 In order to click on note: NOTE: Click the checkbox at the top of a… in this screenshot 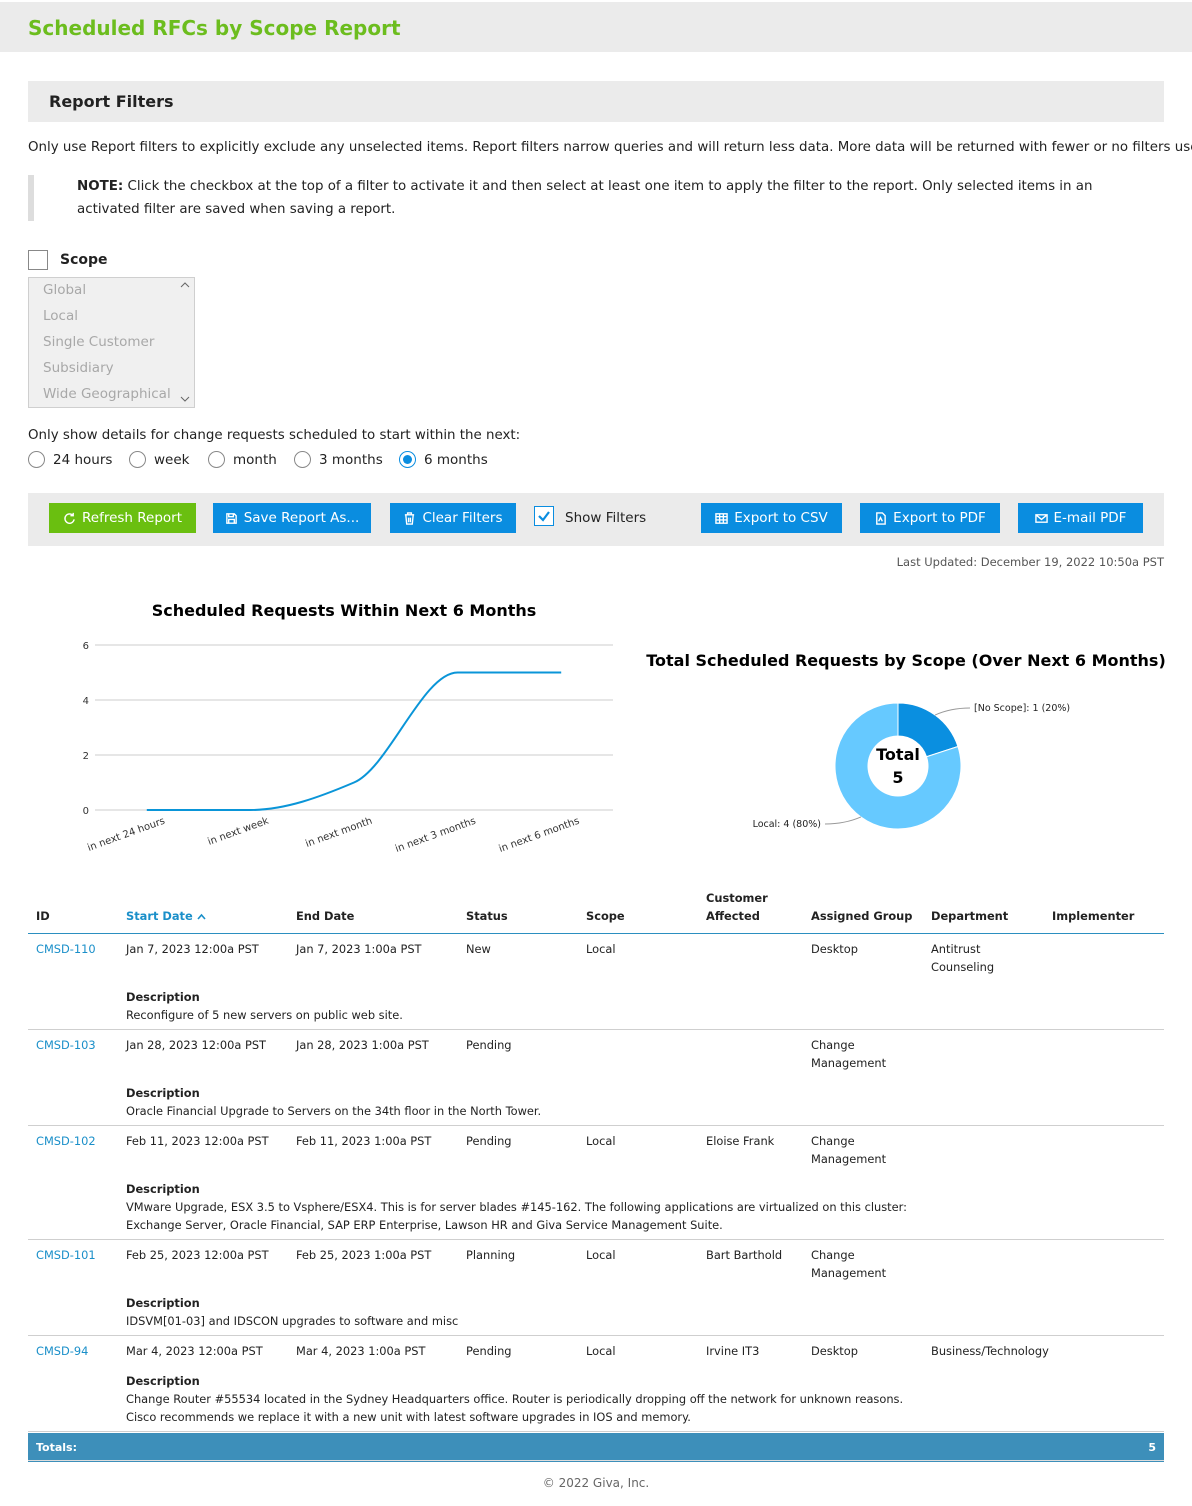, I will do `click(581, 198)`.